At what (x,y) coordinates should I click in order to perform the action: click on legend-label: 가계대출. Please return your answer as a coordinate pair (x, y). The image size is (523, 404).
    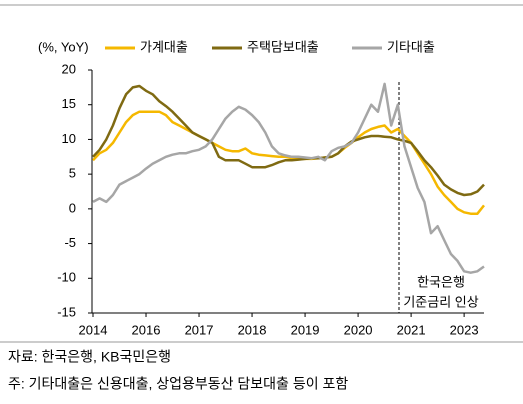
    Looking at the image, I should click on (164, 46).